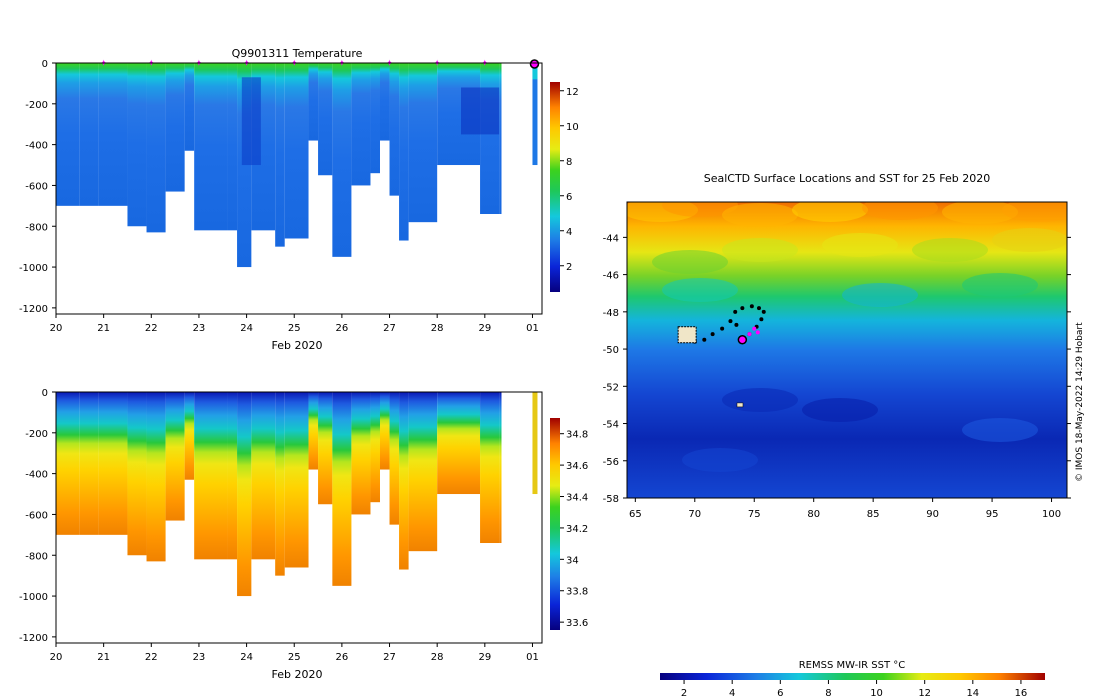 The width and height of the screenshot is (1100, 700). I want to click on map-x-tick-label: 95, so click(992, 514).